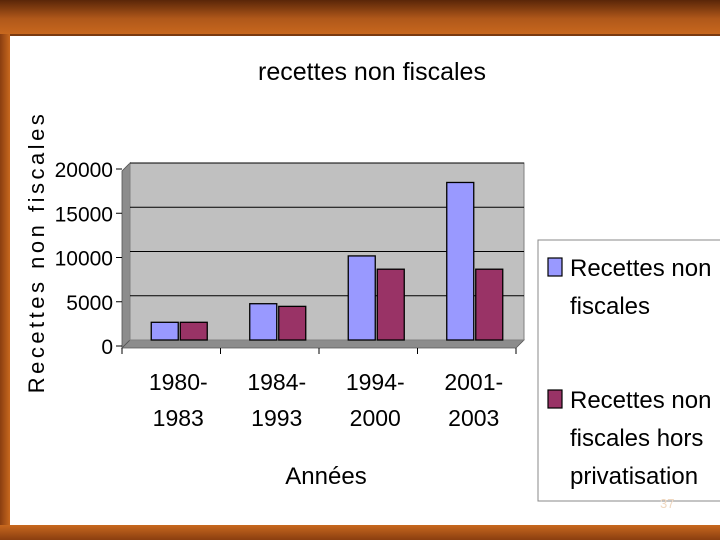  What do you see at coordinates (84, 214) in the screenshot?
I see `y-tick-label: 15000` at bounding box center [84, 214].